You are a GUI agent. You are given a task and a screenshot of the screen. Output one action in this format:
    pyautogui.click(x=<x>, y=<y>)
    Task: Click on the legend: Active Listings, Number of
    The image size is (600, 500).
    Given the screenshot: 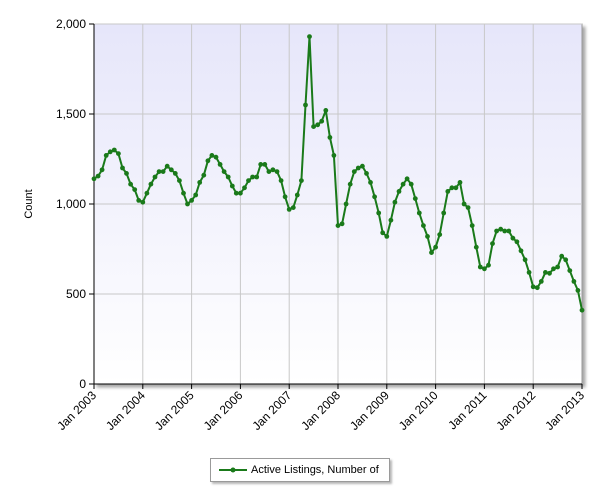 What is the action you would take?
    pyautogui.click(x=300, y=470)
    